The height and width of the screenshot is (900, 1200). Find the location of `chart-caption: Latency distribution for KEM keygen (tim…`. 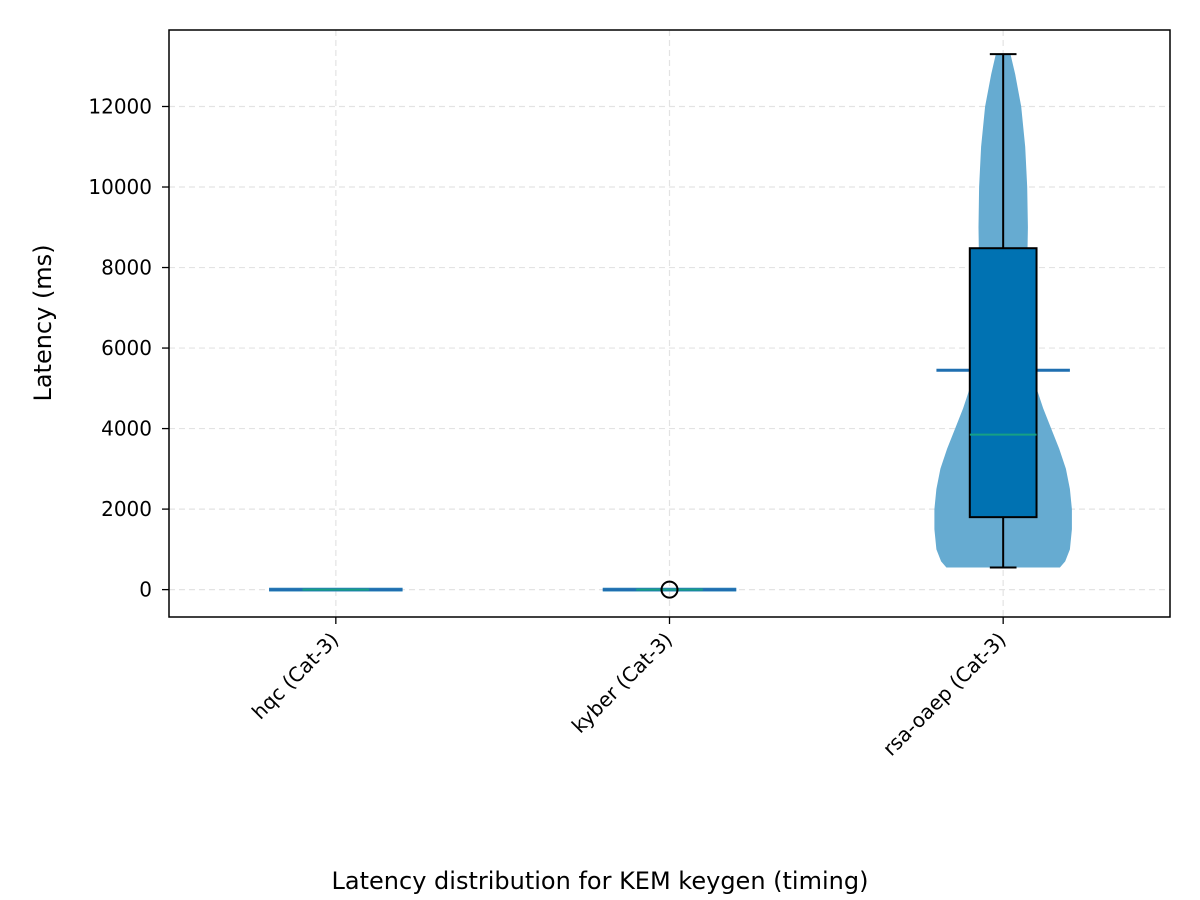

chart-caption: Latency distribution for KEM keygen (tim… is located at coordinates (600, 881).